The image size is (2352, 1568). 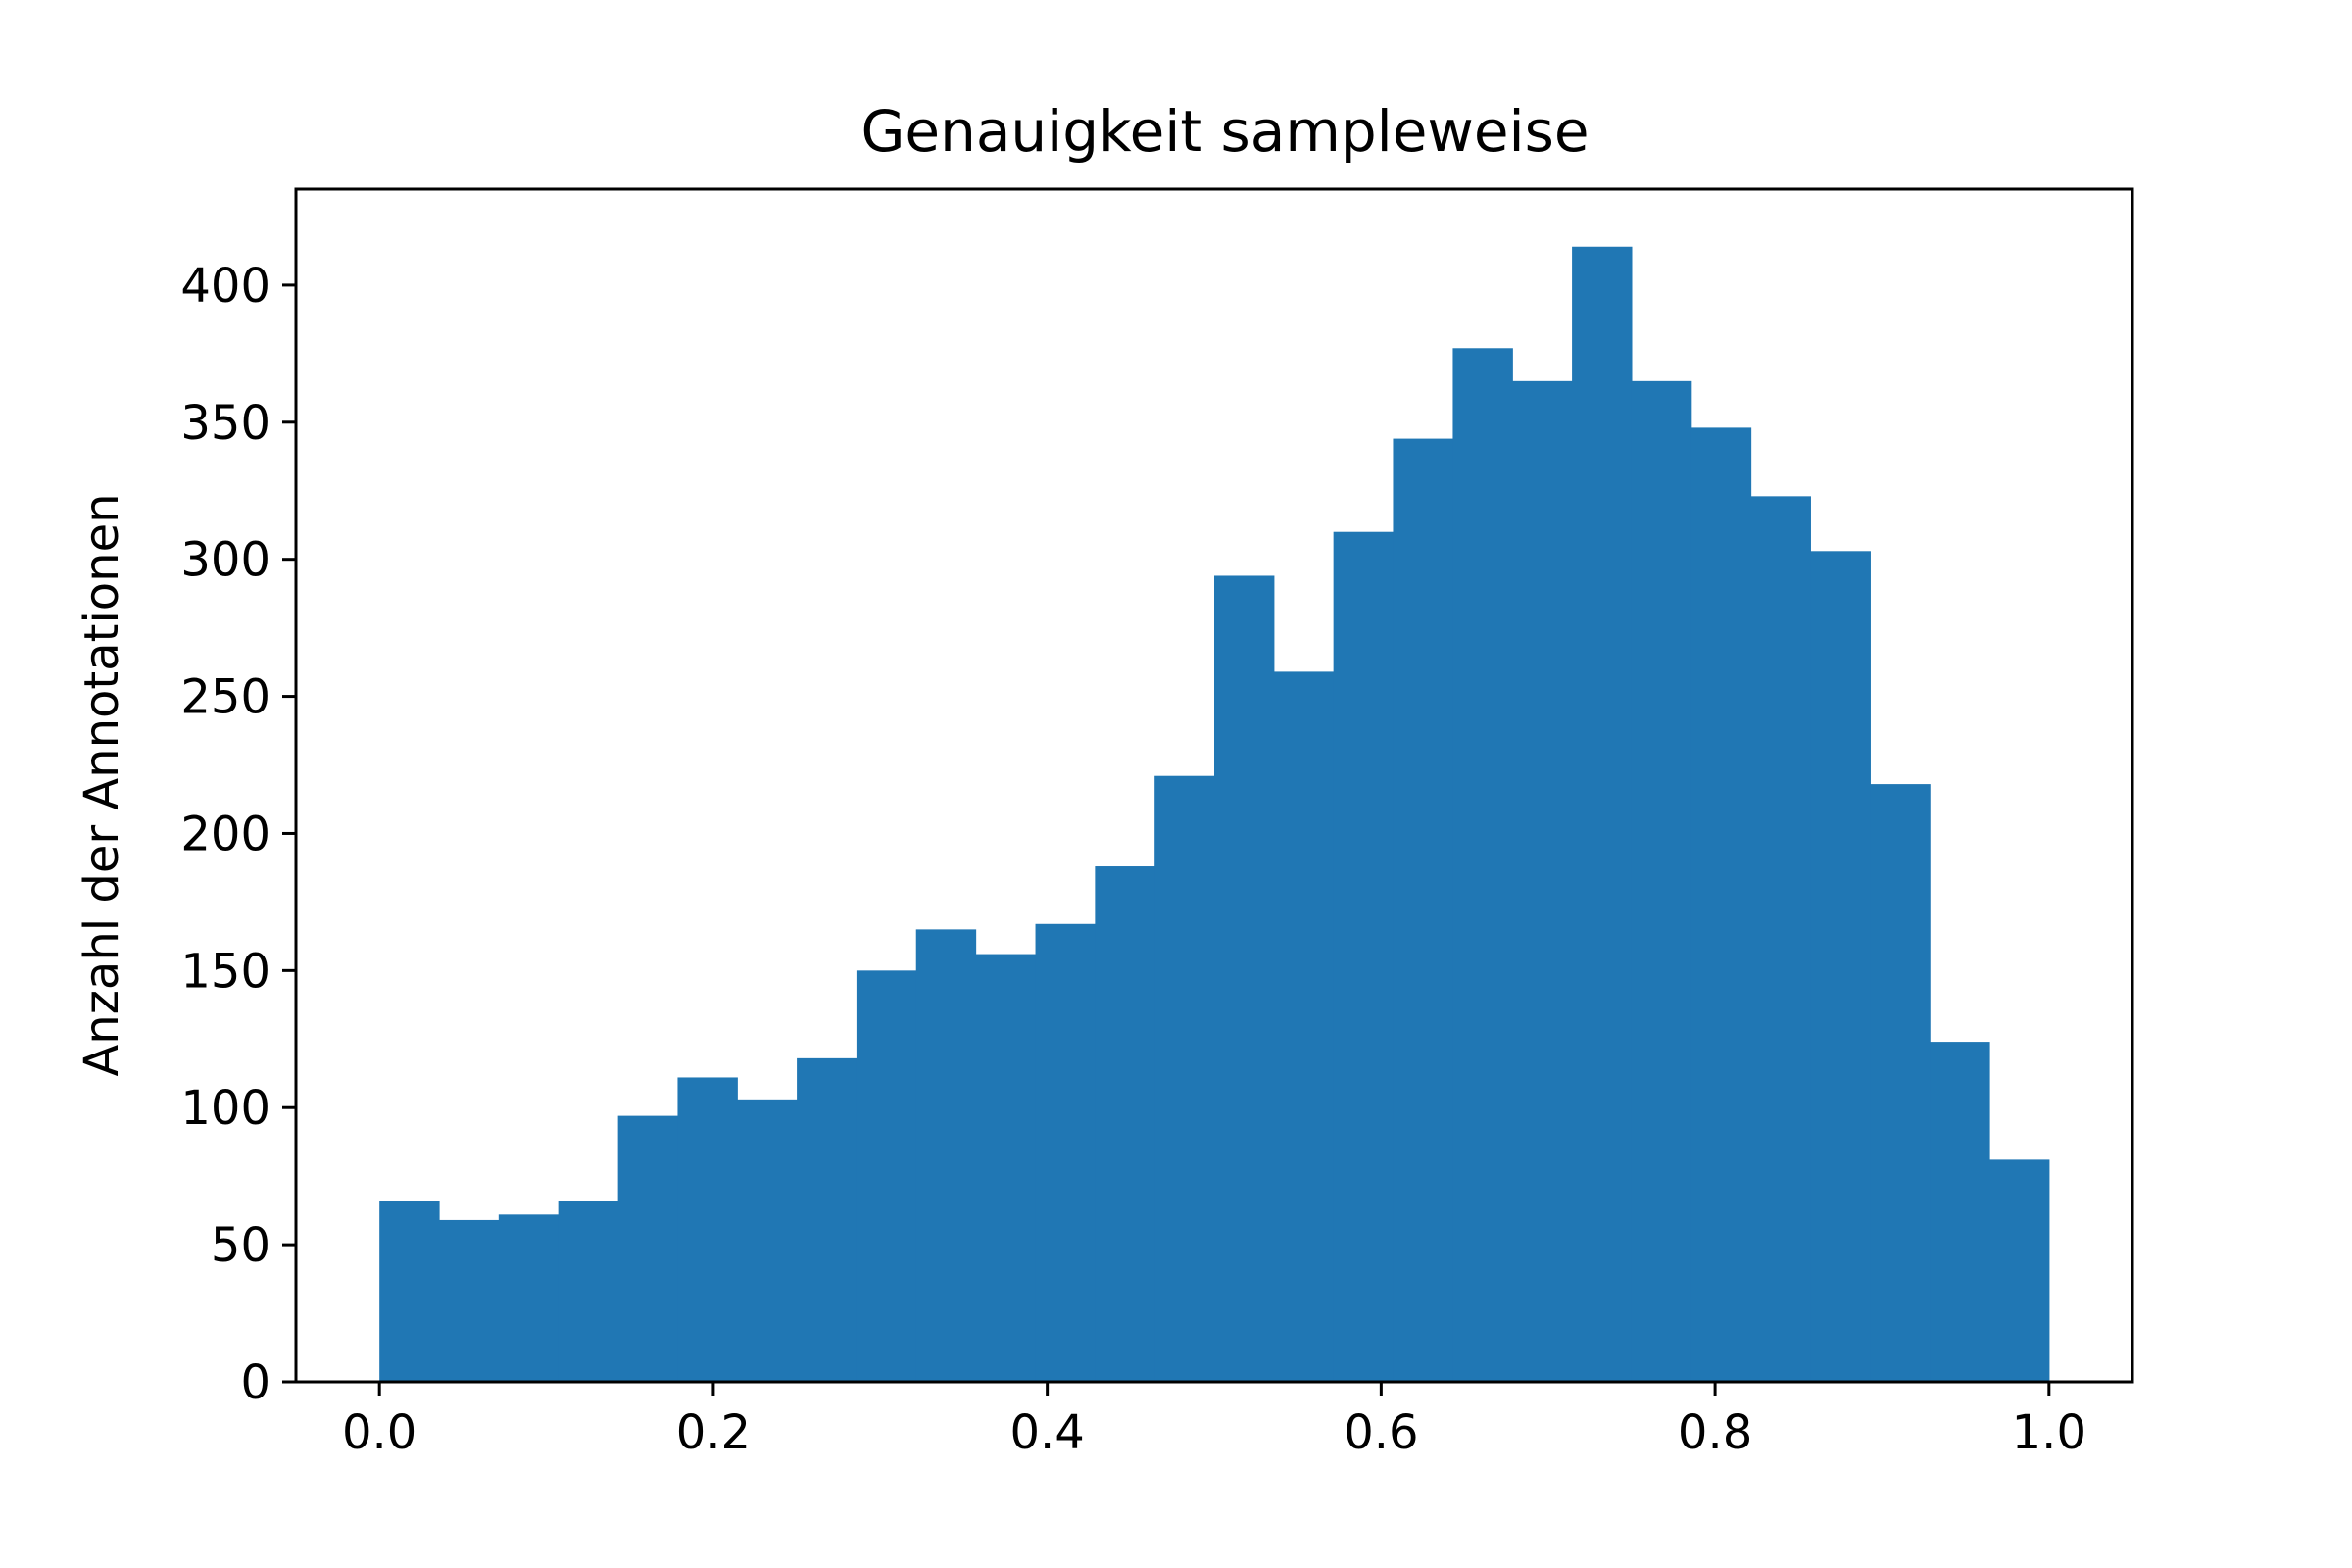 I want to click on y-tick-label: 400, so click(x=225, y=287).